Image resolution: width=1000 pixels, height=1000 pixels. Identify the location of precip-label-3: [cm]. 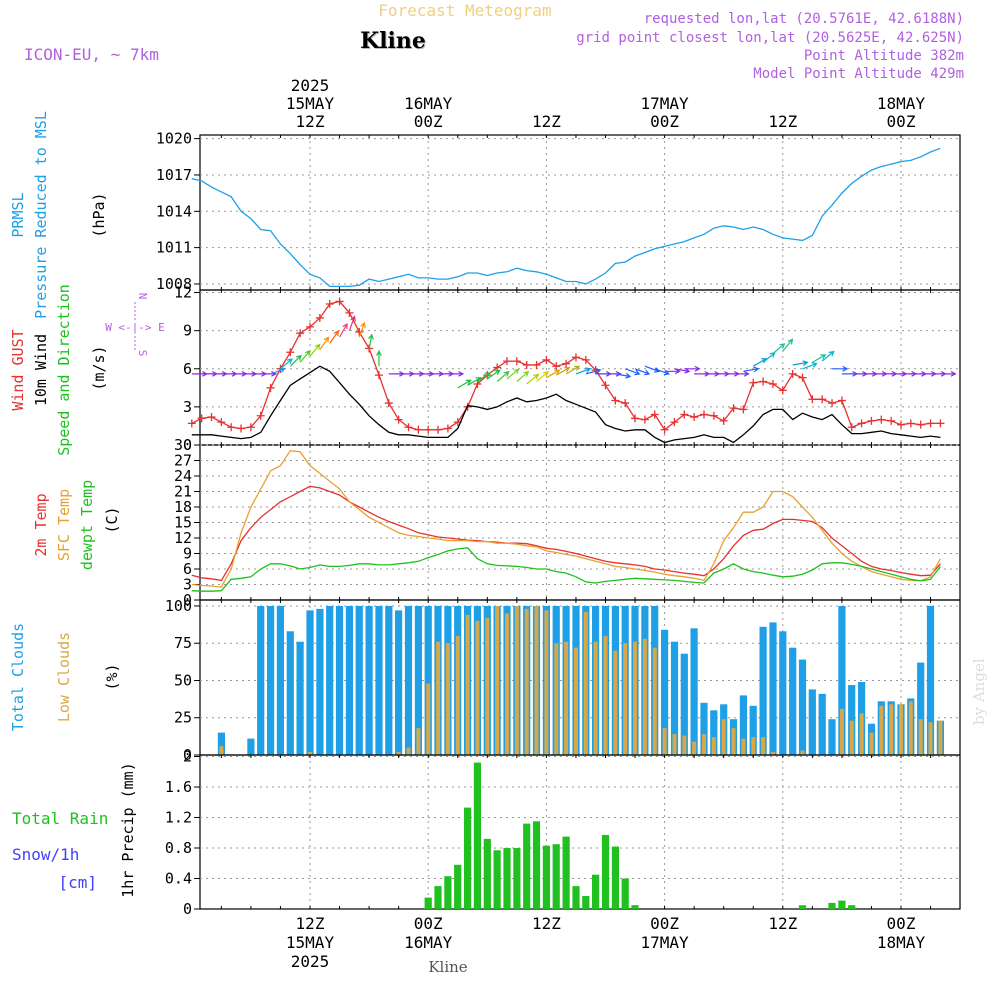
(77, 882).